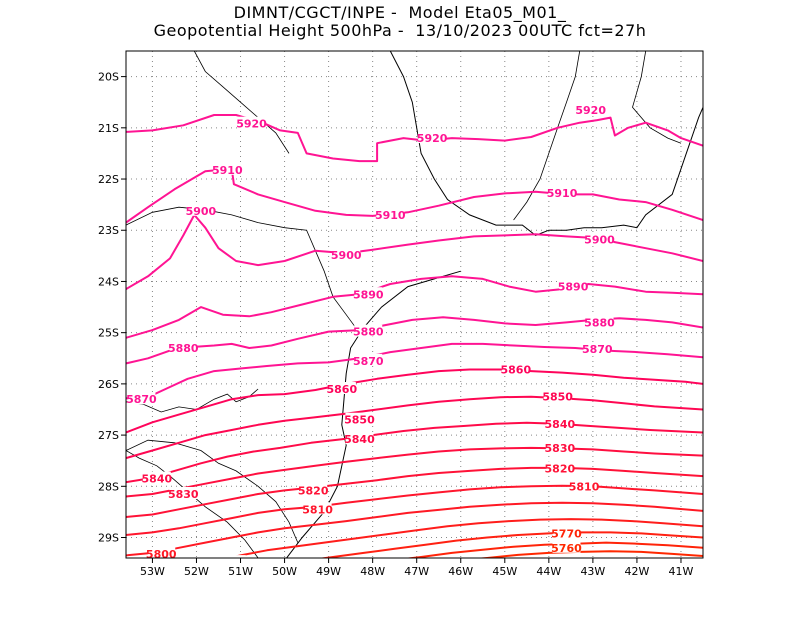  Describe the element at coordinates (108, 128) in the screenshot. I see `y-tick-label: 21S` at that location.